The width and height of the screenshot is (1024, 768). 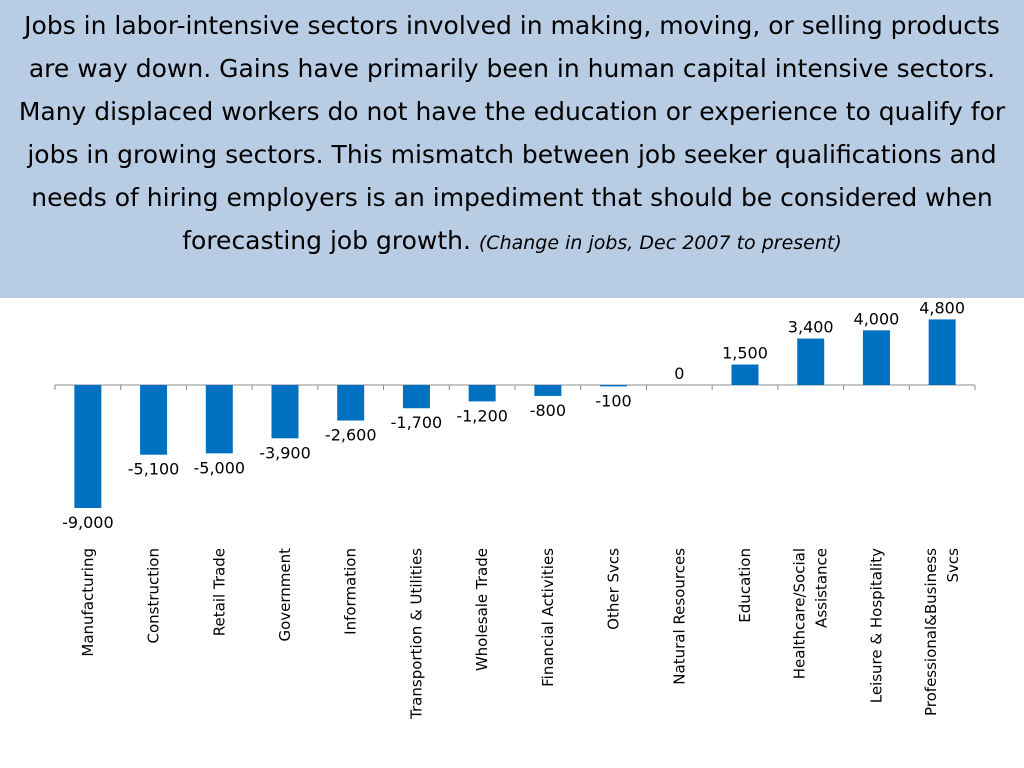 I want to click on data-label: -9,000, so click(x=88, y=522).